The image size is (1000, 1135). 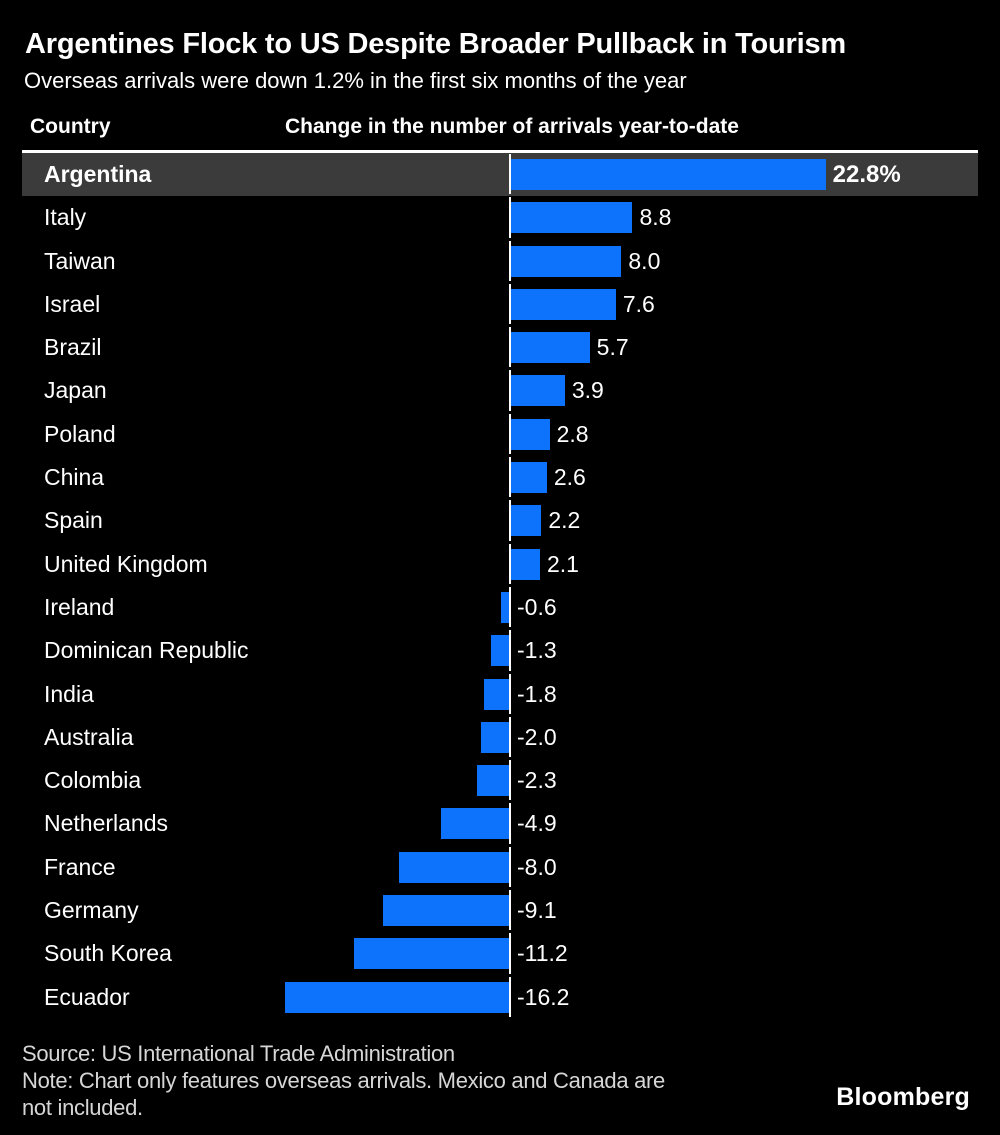 I want to click on value-label: -16.2, so click(x=543, y=996).